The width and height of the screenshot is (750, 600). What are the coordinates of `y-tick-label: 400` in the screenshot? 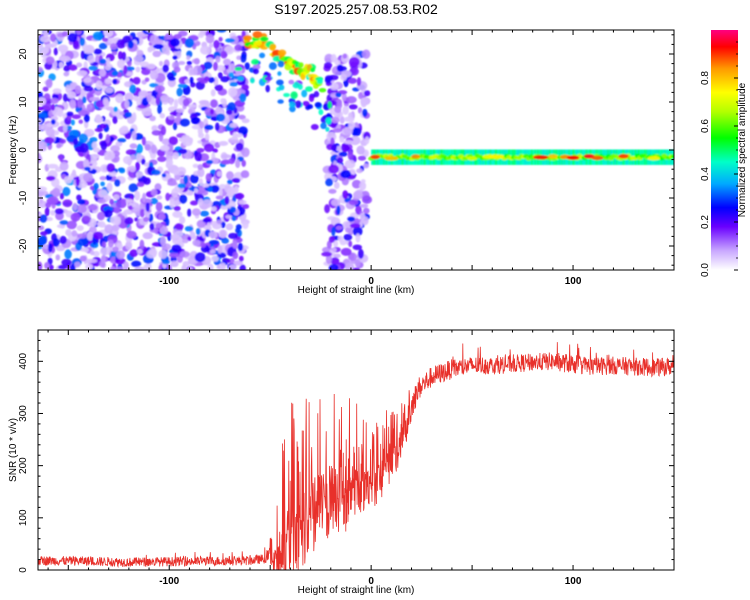 It's located at (23, 361).